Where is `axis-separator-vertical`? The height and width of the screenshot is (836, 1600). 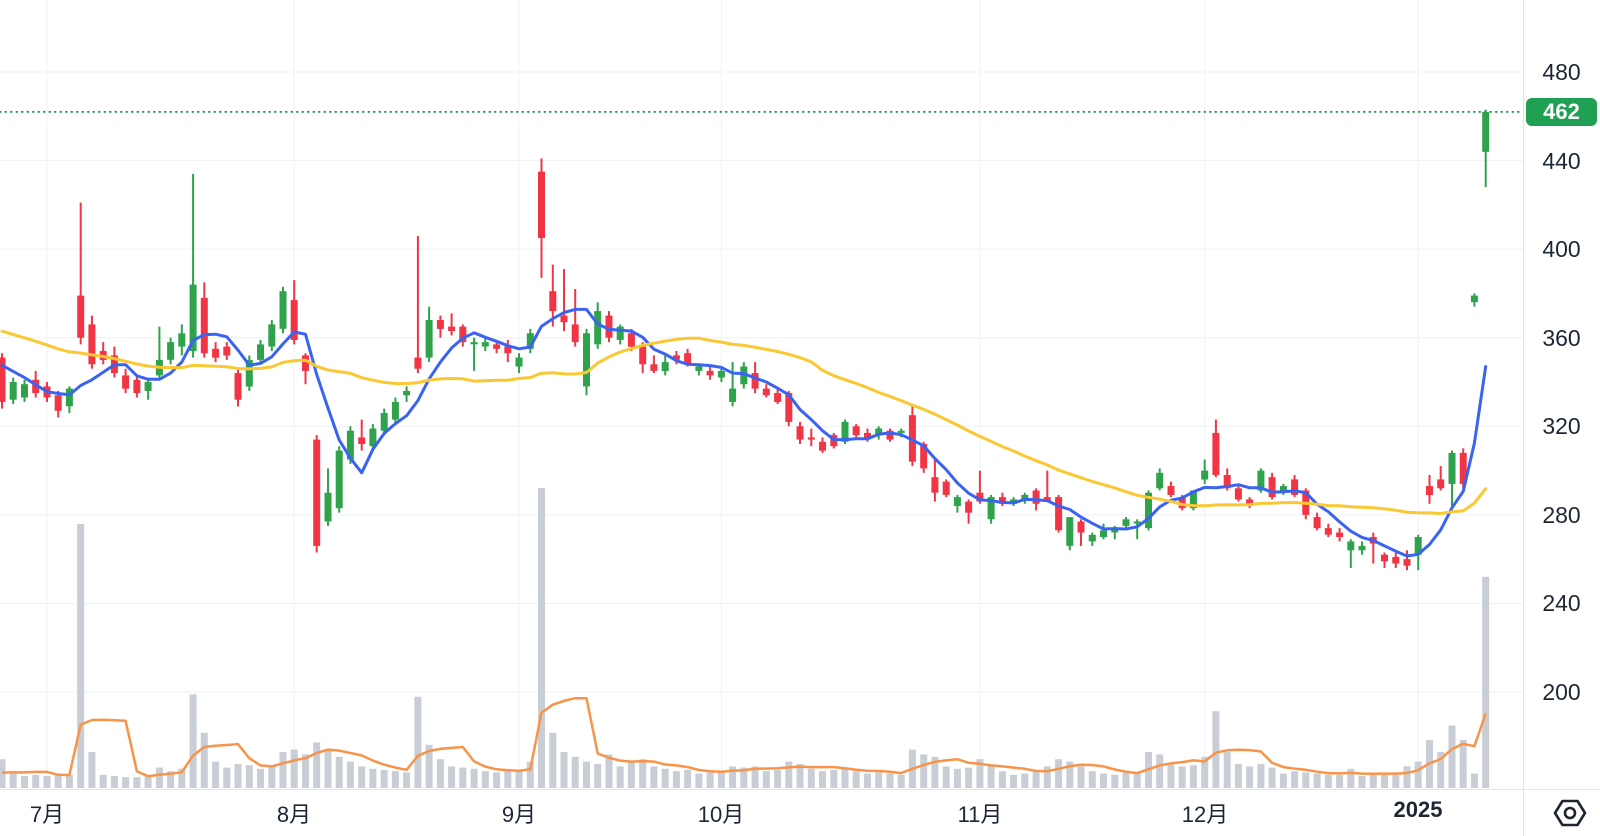
axis-separator-vertical is located at coordinates (1523, 418).